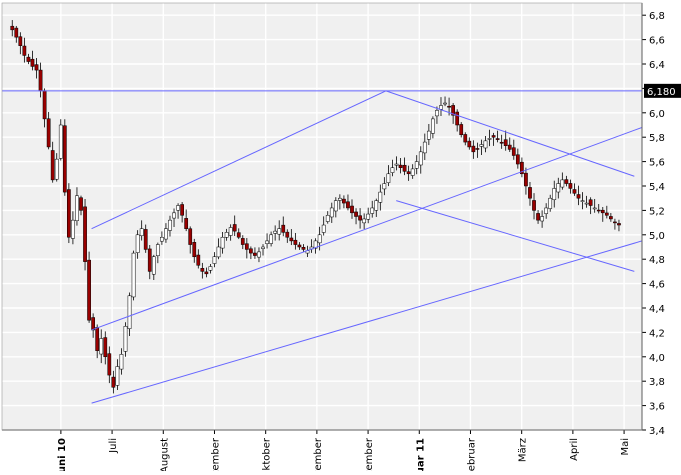 The width and height of the screenshot is (681, 475). Describe the element at coordinates (657, 358) in the screenshot. I see `y-tick-label: 4,0` at that location.